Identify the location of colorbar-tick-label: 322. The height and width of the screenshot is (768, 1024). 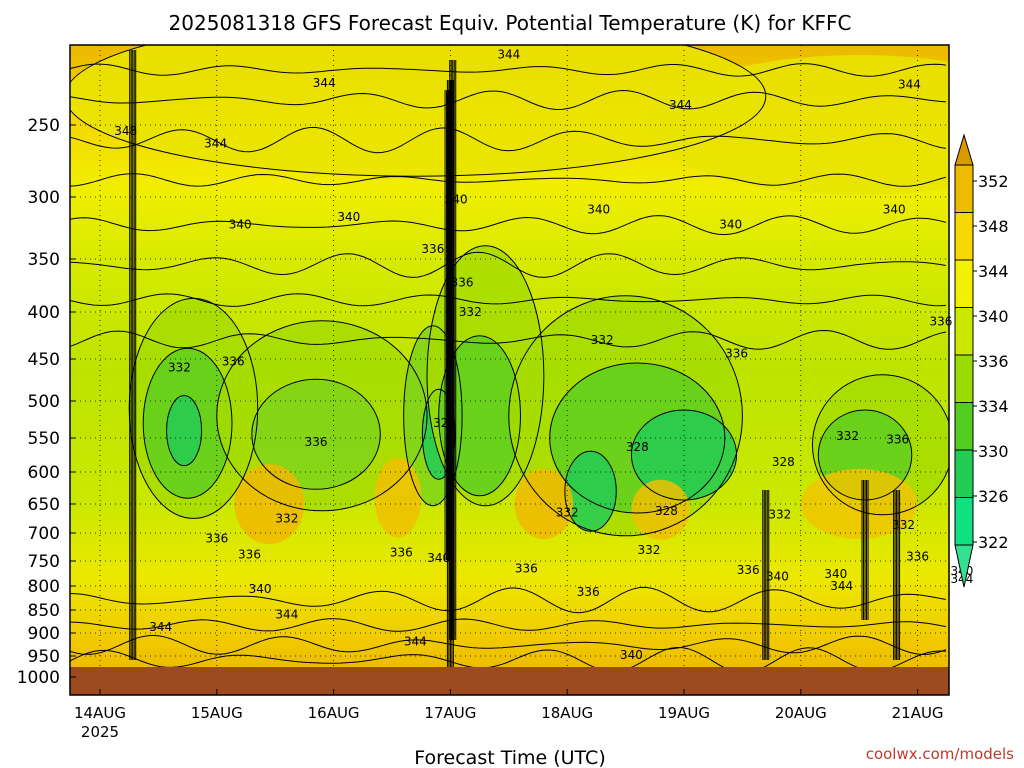
(993, 542).